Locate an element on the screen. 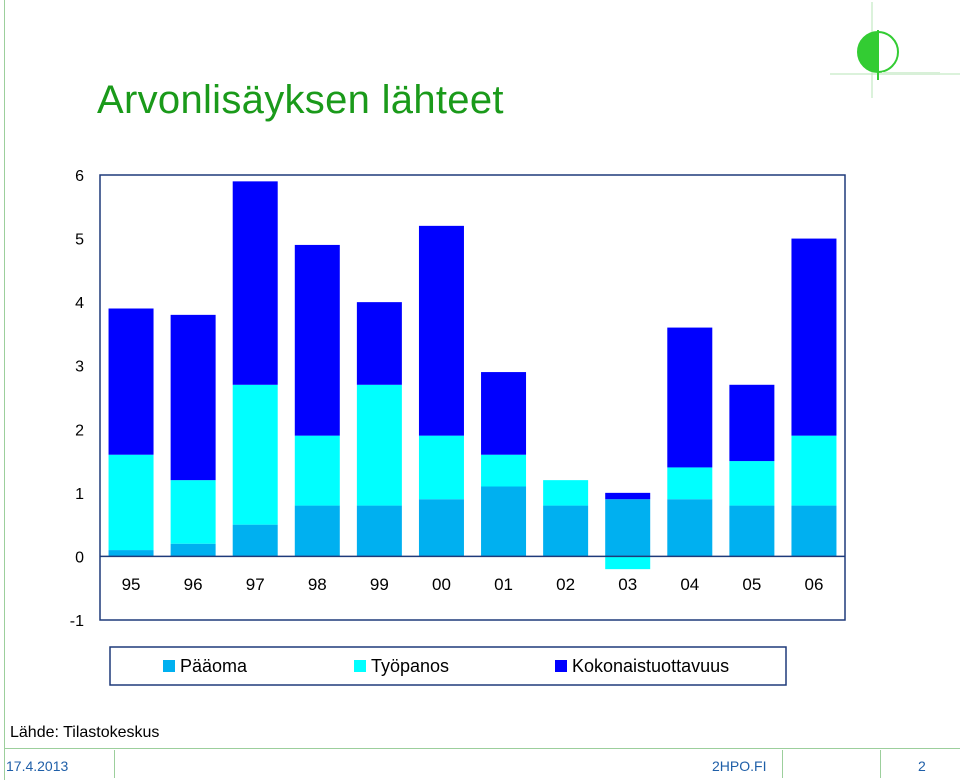 This screenshot has height=780, width=960. x-tick-label: 95 is located at coordinates (131, 584).